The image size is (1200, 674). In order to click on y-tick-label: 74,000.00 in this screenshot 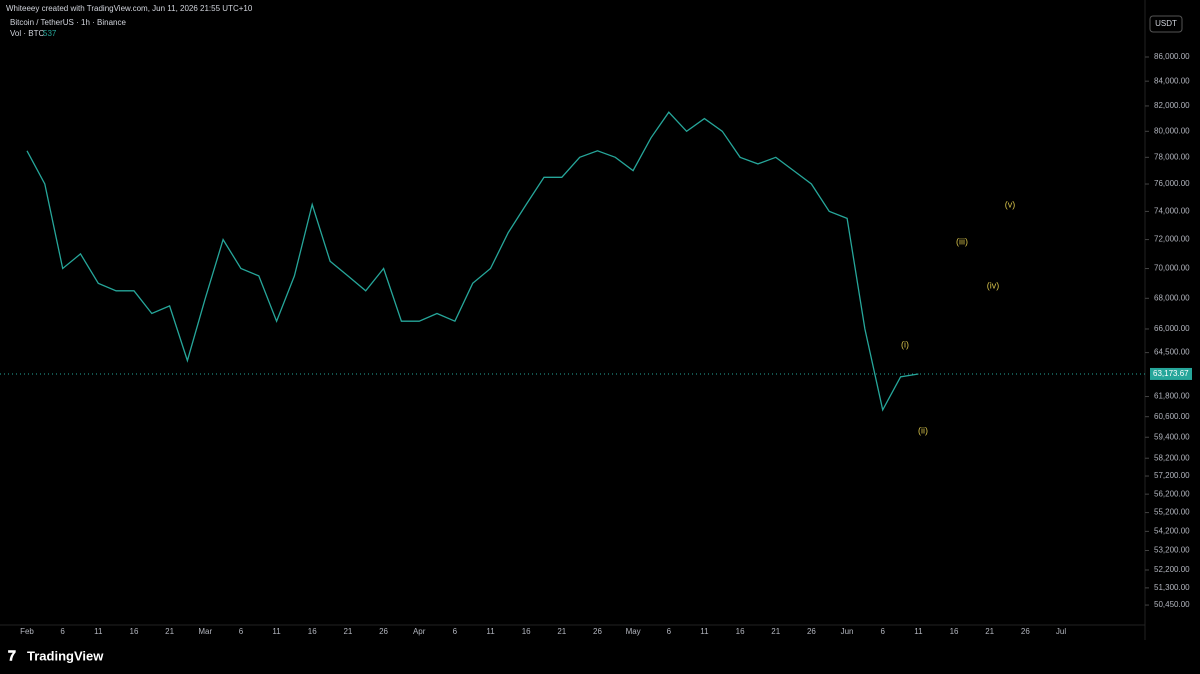, I will do `click(1172, 211)`.